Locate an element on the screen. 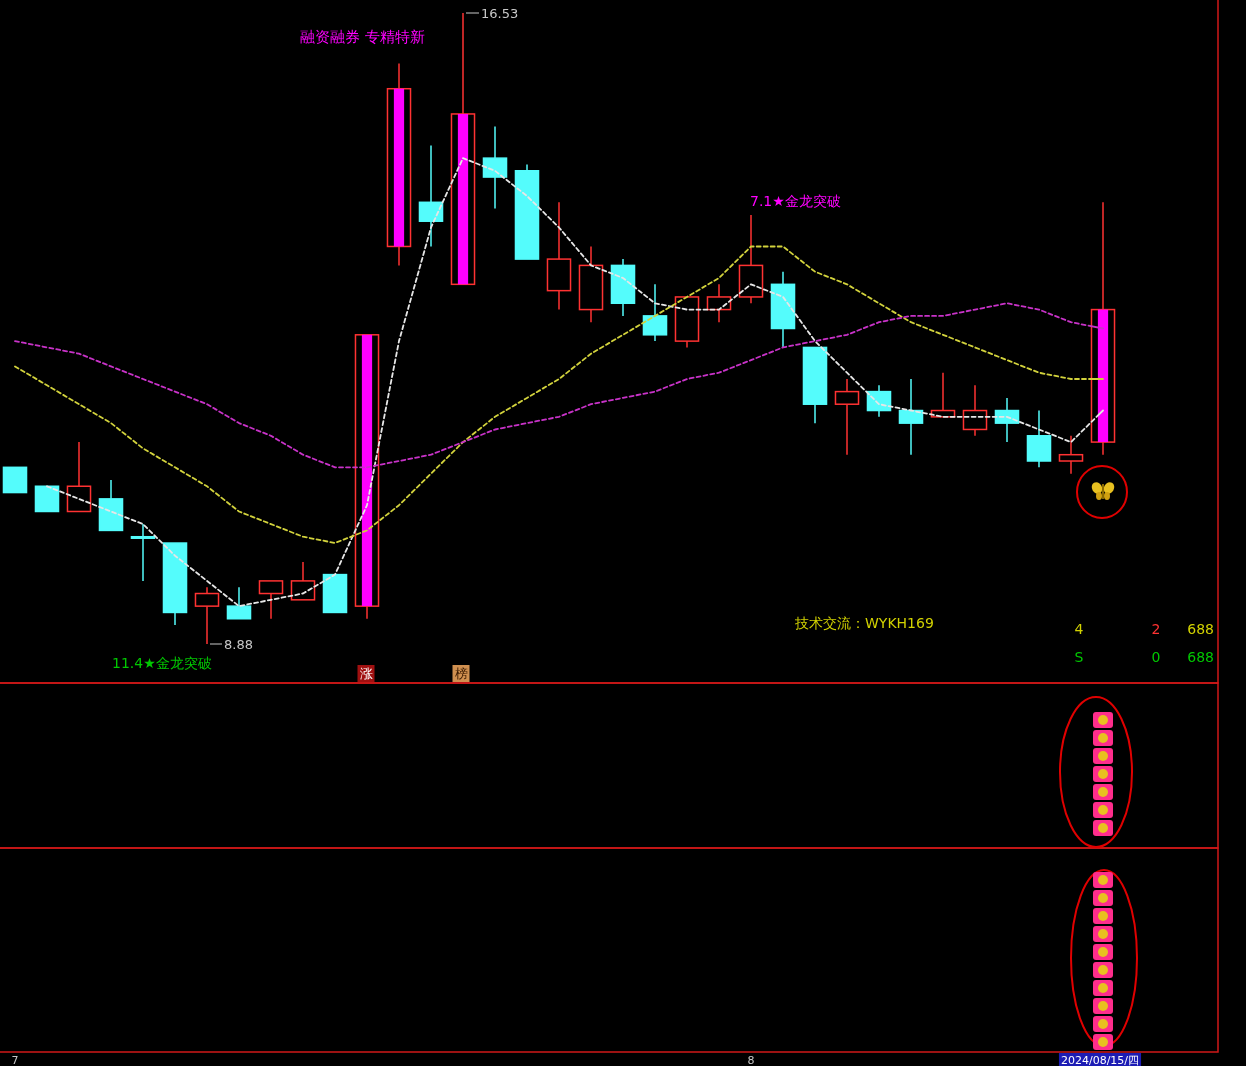 The height and width of the screenshot is (1066, 1246). annotation: 7.1★金龙突破 is located at coordinates (795, 201).